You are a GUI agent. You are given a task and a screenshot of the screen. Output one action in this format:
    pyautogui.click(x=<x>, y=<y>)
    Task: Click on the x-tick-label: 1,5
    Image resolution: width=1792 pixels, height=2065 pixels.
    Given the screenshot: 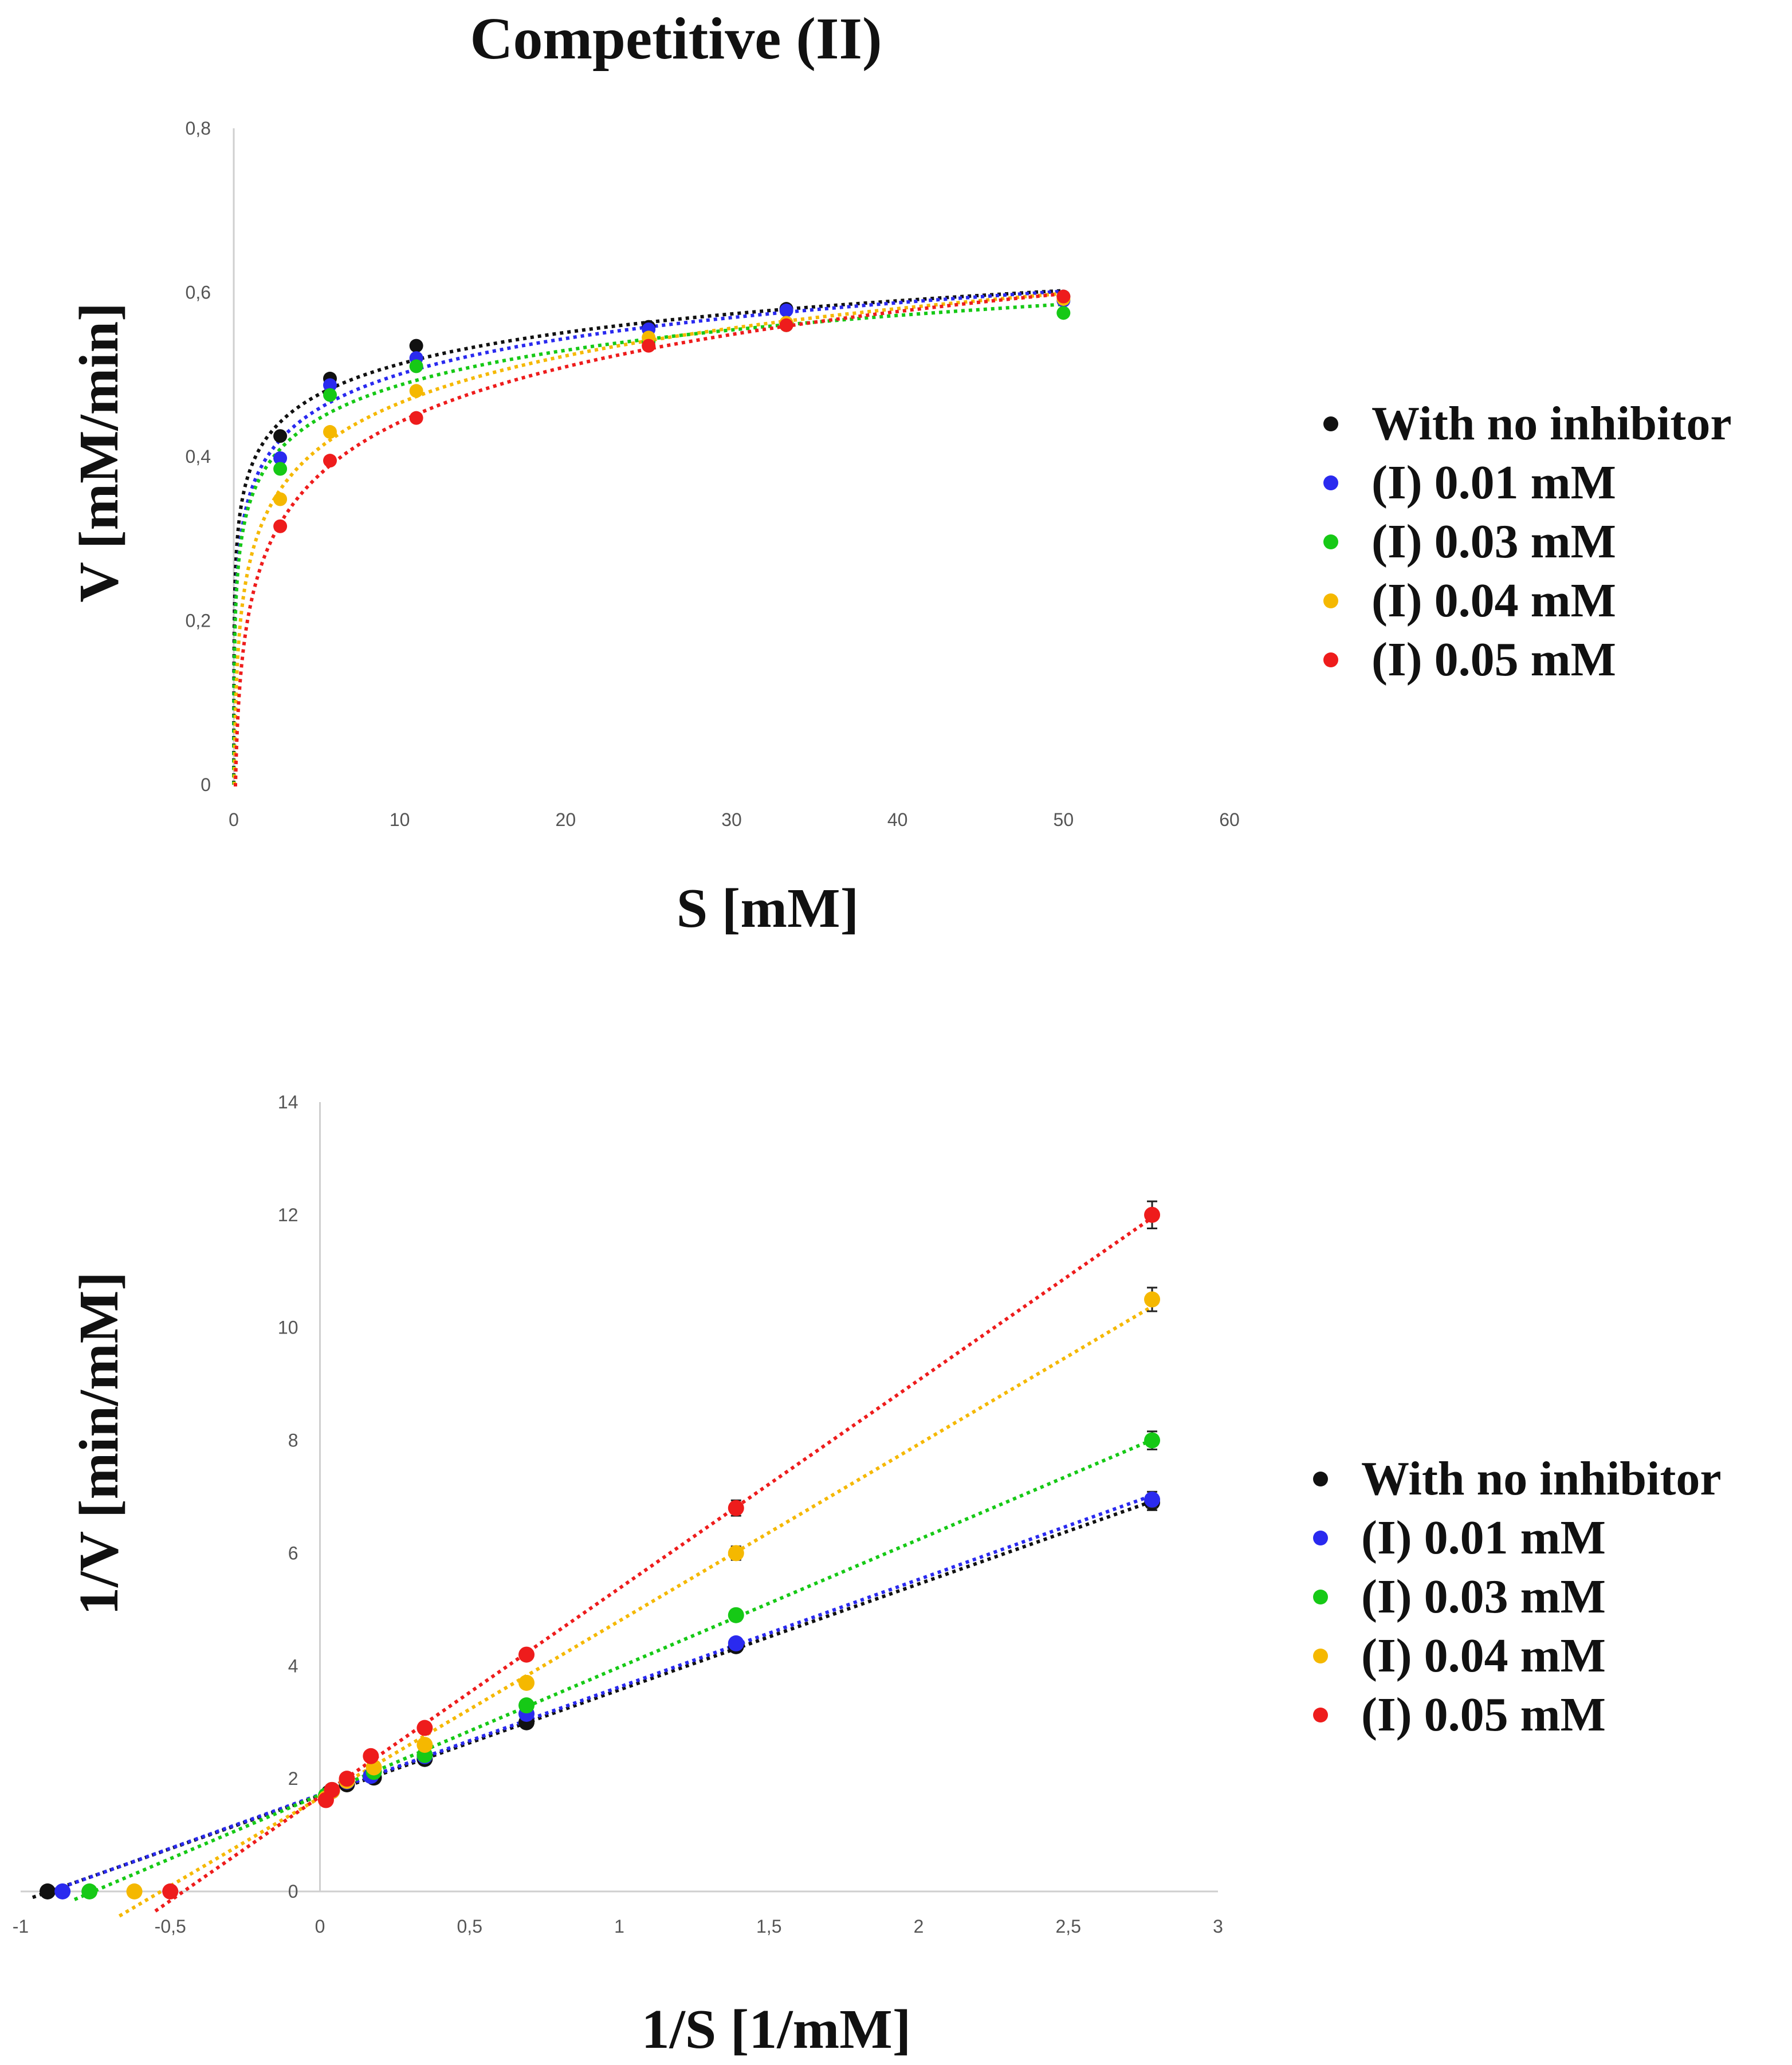 What is the action you would take?
    pyautogui.click(x=768, y=1926)
    